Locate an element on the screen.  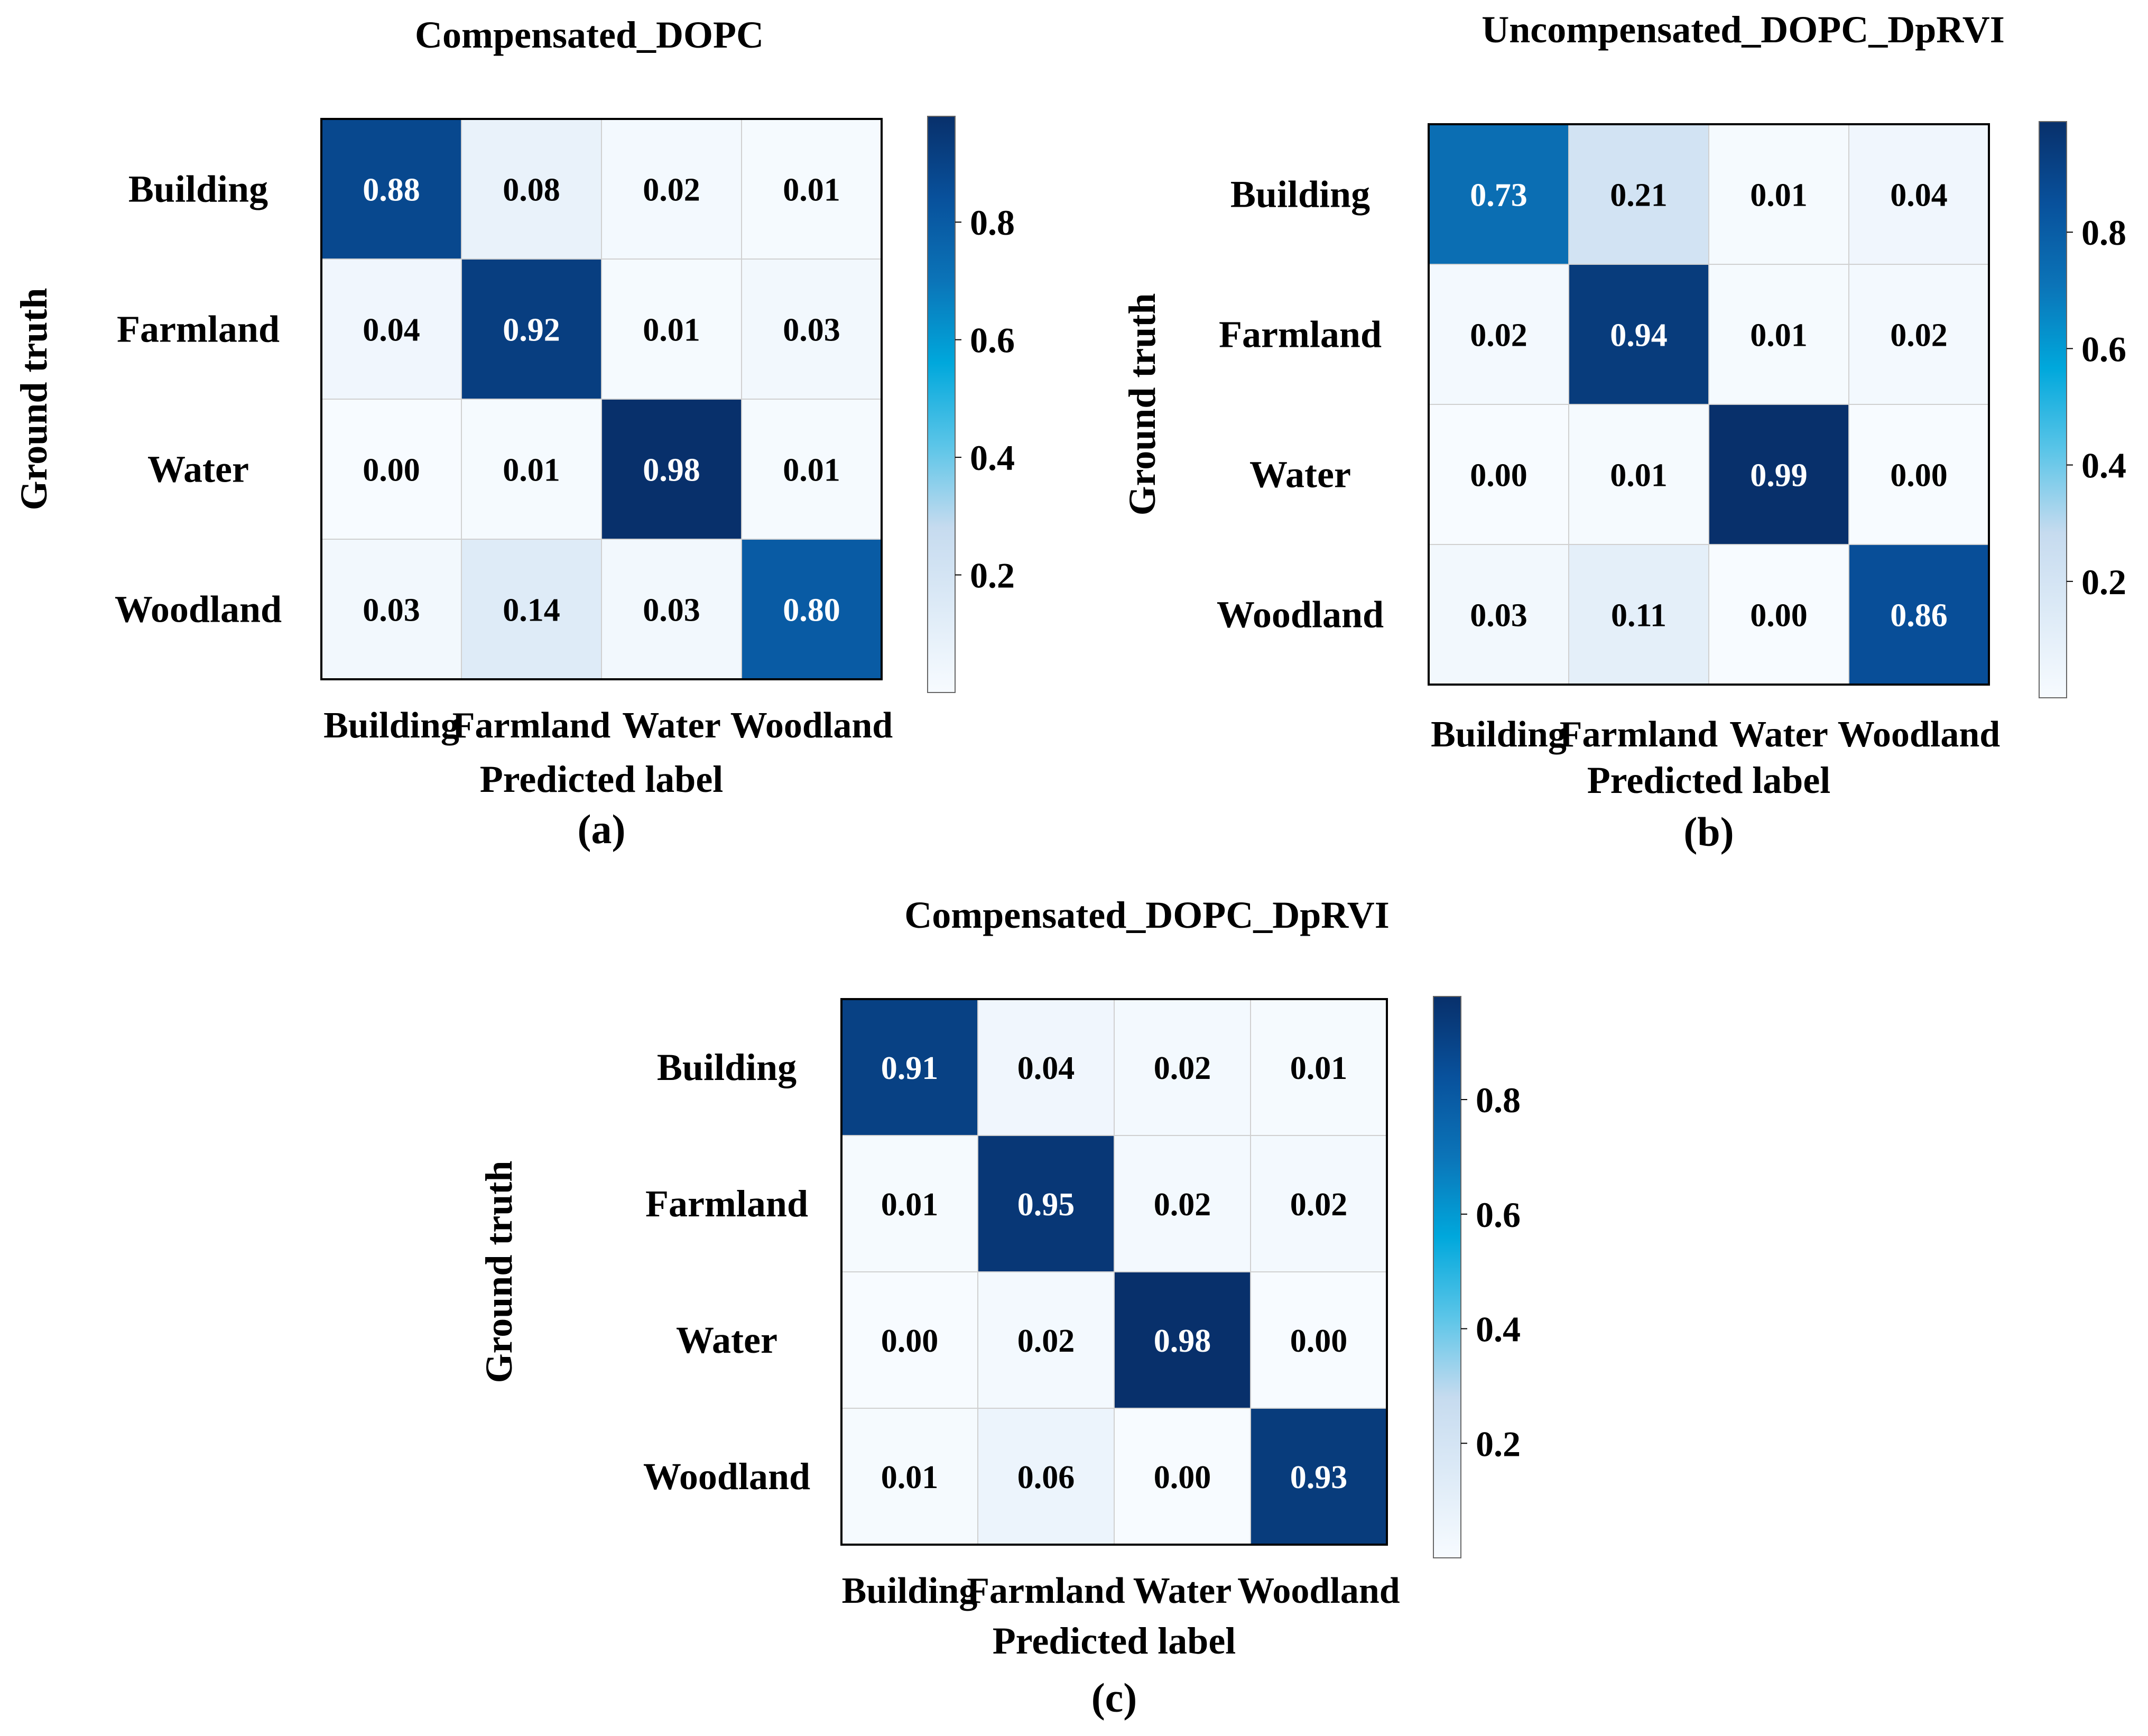
cell-value-label: 0.21 is located at coordinates (1639, 196).